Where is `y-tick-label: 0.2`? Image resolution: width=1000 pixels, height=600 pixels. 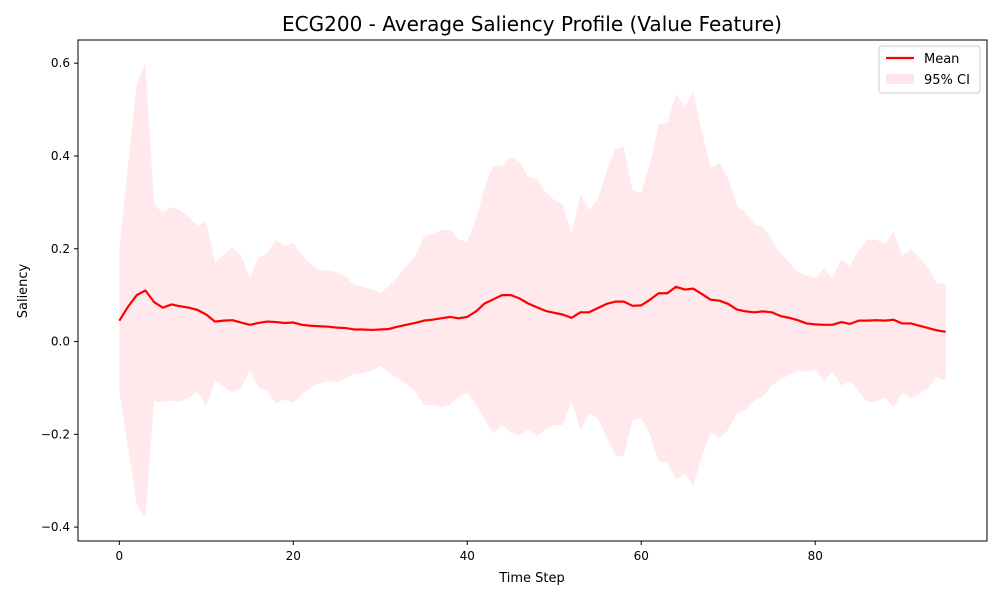
y-tick-label: 0.2 is located at coordinates (60, 249).